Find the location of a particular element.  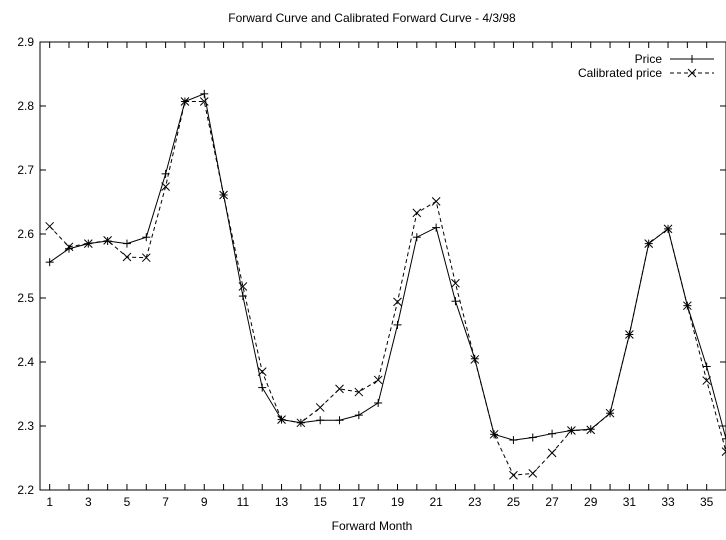

x-tick-label: 21 is located at coordinates (436, 502).